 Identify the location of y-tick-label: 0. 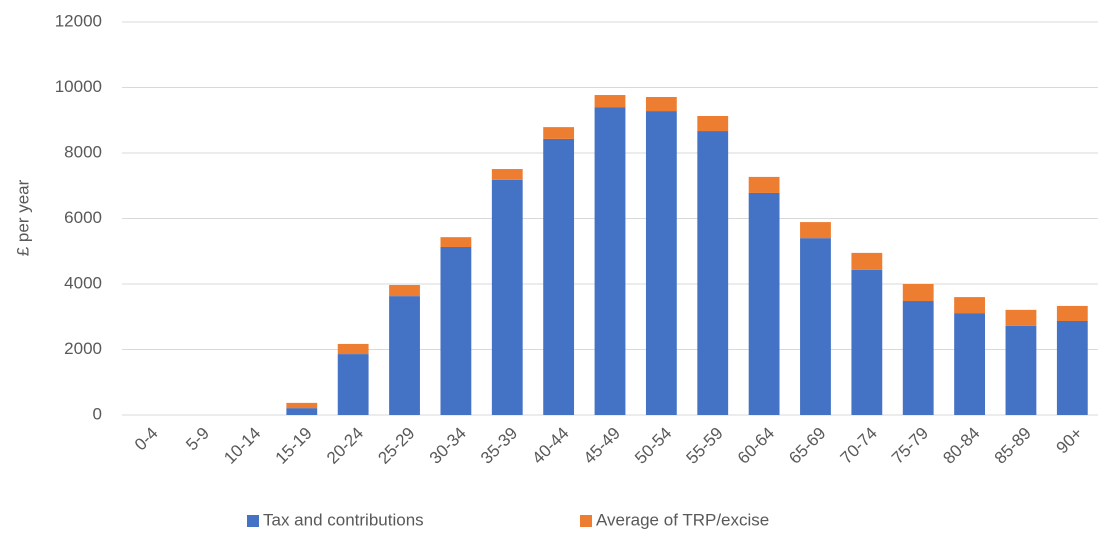
(97, 413).